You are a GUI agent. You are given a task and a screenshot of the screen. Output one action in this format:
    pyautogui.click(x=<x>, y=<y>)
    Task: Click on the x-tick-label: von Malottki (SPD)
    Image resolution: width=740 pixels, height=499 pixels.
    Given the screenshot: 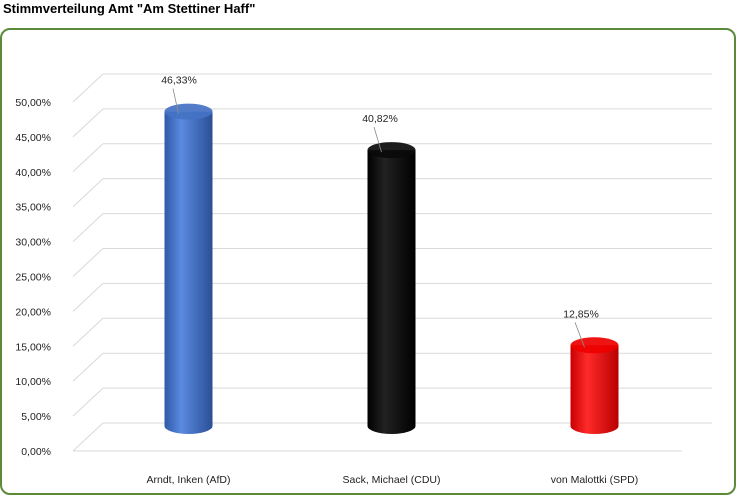 What is the action you would take?
    pyautogui.click(x=595, y=480)
    